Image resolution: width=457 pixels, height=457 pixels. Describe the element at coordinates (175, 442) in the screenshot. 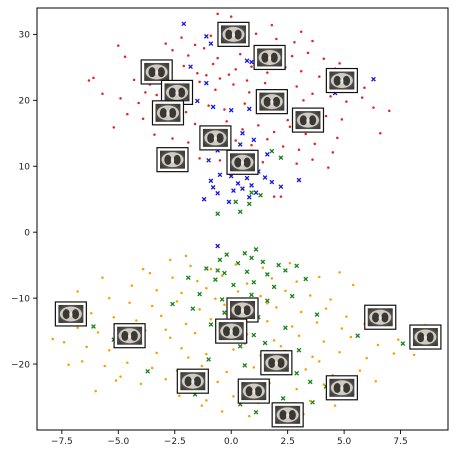

I see `x-tick-label: −2.5` at that location.